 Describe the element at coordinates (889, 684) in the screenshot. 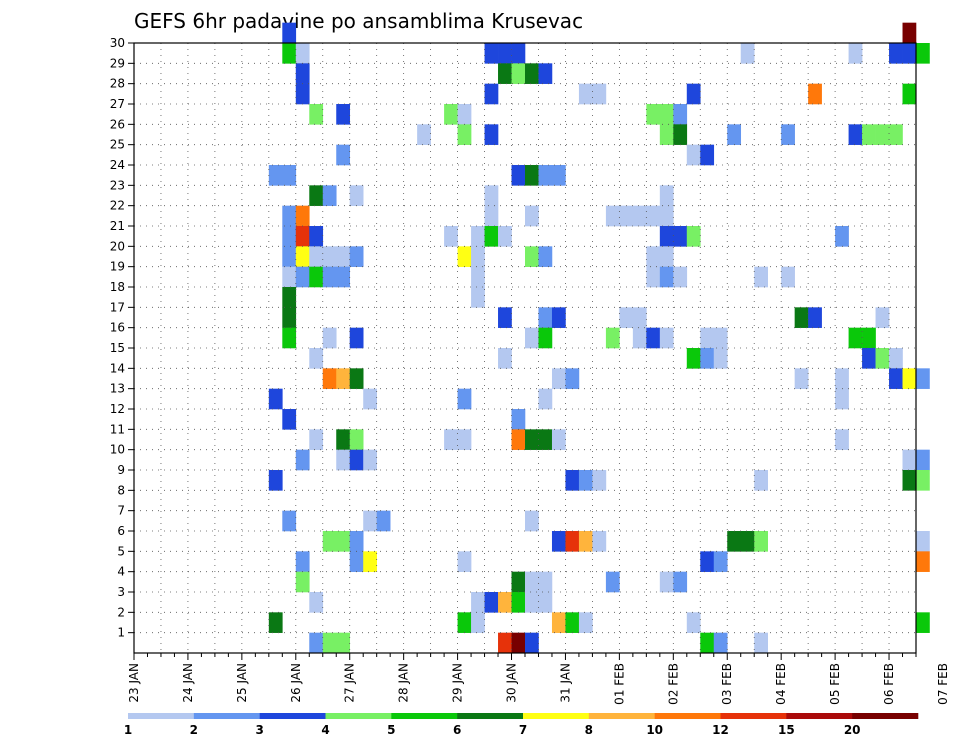

I see `x-tick-label: 06 FEB` at that location.